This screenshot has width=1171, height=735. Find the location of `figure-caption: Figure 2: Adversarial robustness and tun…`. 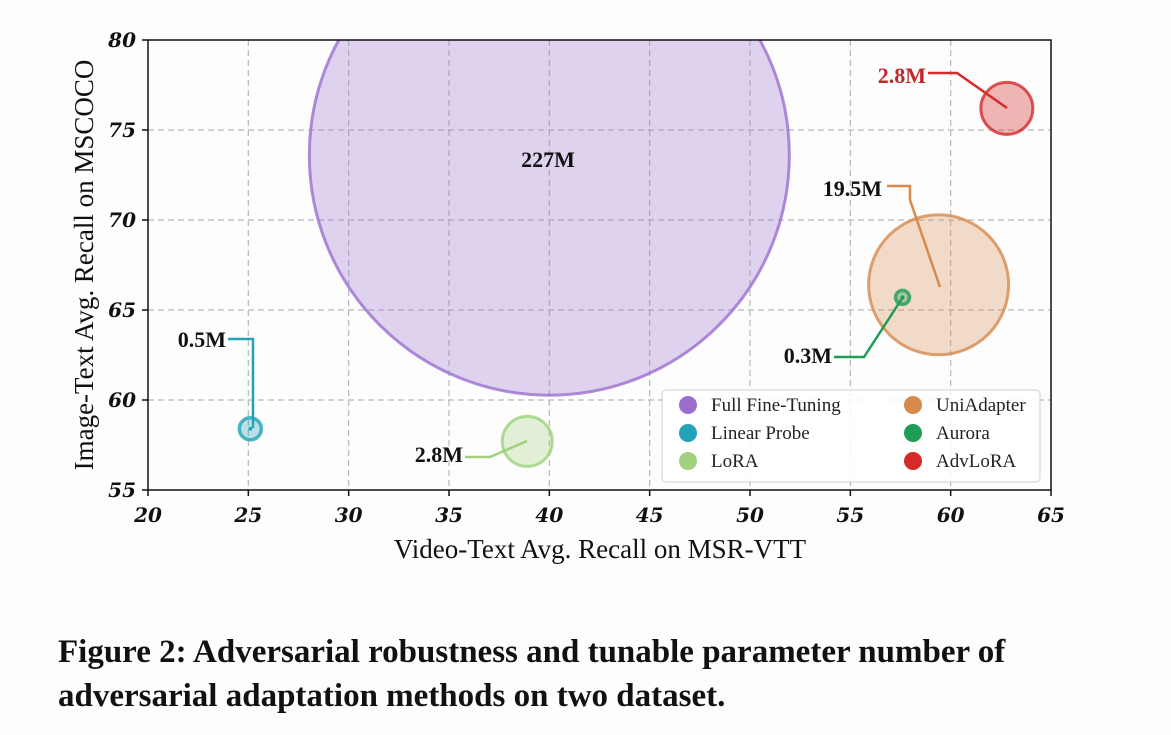

figure-caption: Figure 2: Adversarial robustness and tun… is located at coordinates (532, 674).